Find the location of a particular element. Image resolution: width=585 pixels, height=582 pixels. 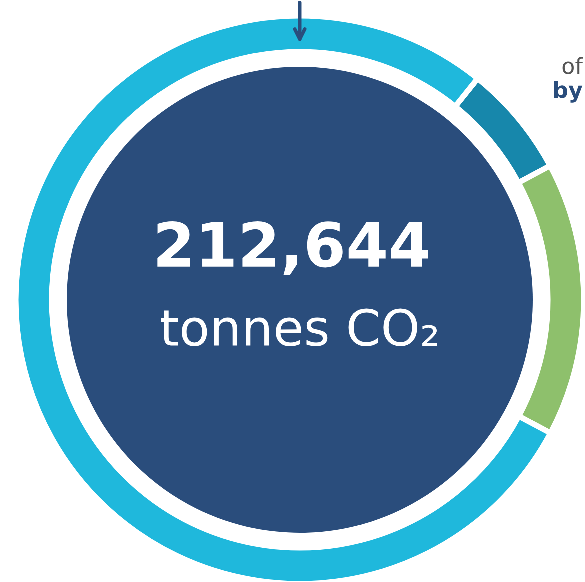

text: 212,644 is located at coordinates (293, 249).